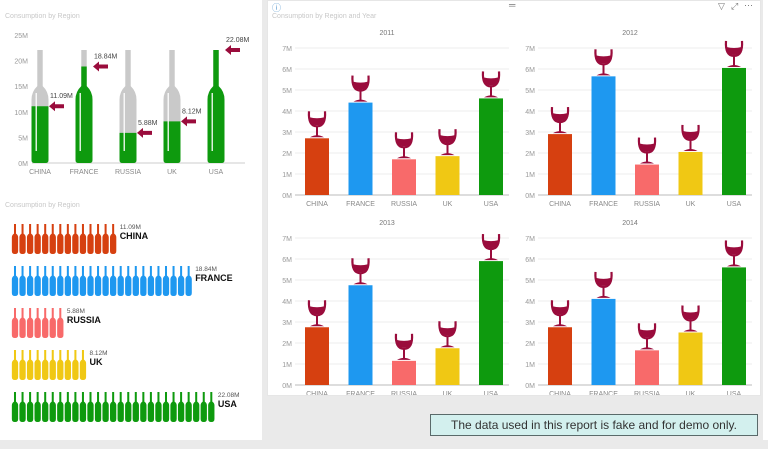 The width and height of the screenshot is (768, 449). I want to click on value-arrow-icon, so click(100, 66).